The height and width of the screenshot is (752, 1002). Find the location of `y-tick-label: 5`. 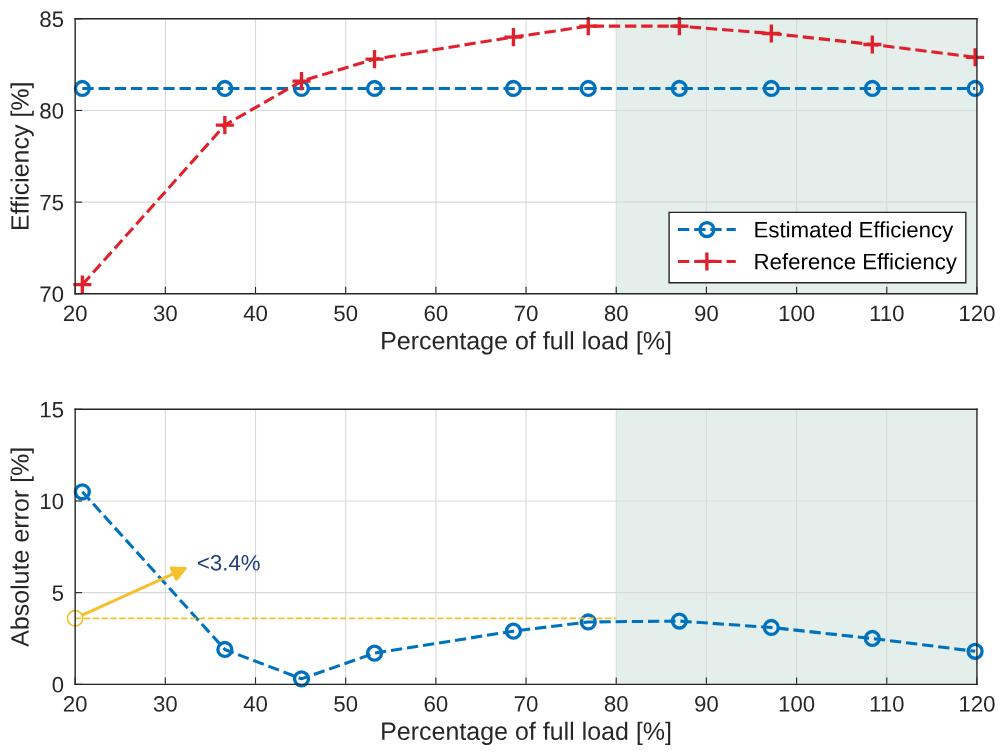

y-tick-label: 5 is located at coordinates (58, 593).